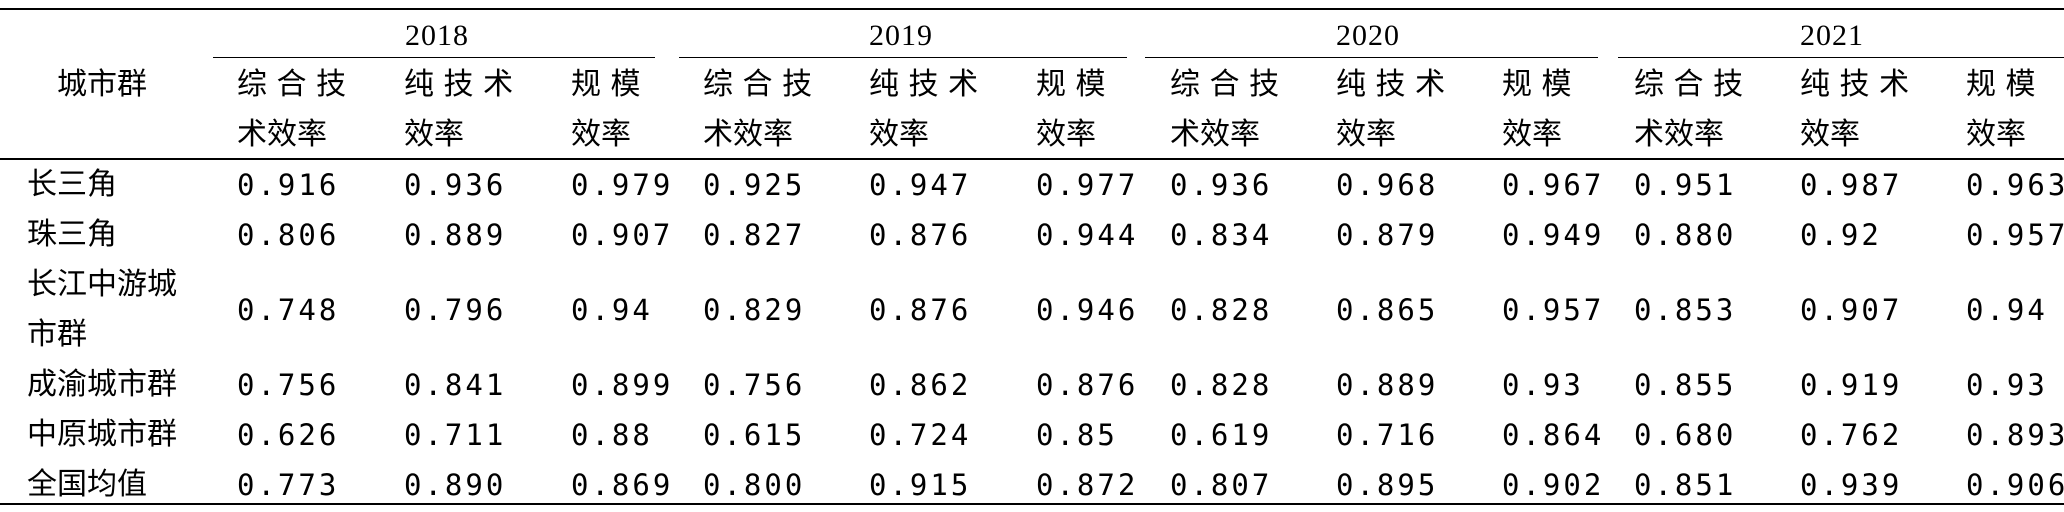  I want to click on metric-header-2019-pure: 纯 技 术, so click(924, 84).